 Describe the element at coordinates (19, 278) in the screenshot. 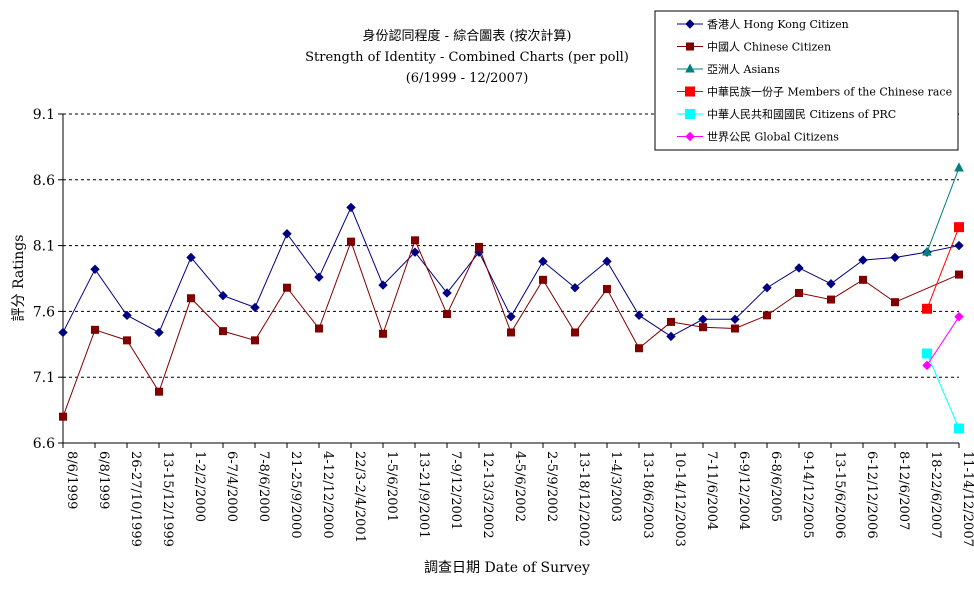

I see `y-axis-title: 評分 Ratings` at that location.